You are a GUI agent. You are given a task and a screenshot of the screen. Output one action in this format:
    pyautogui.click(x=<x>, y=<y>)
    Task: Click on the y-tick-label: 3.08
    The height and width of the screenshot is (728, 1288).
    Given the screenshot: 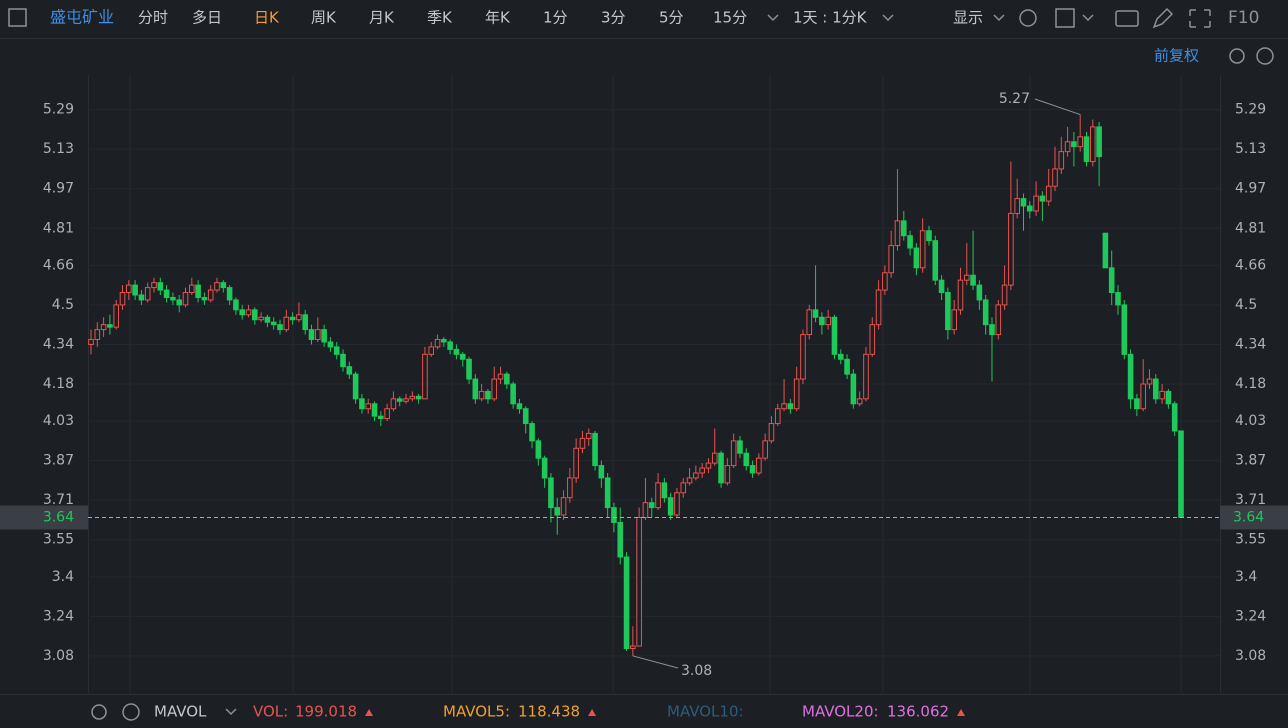 What is the action you would take?
    pyautogui.click(x=58, y=656)
    